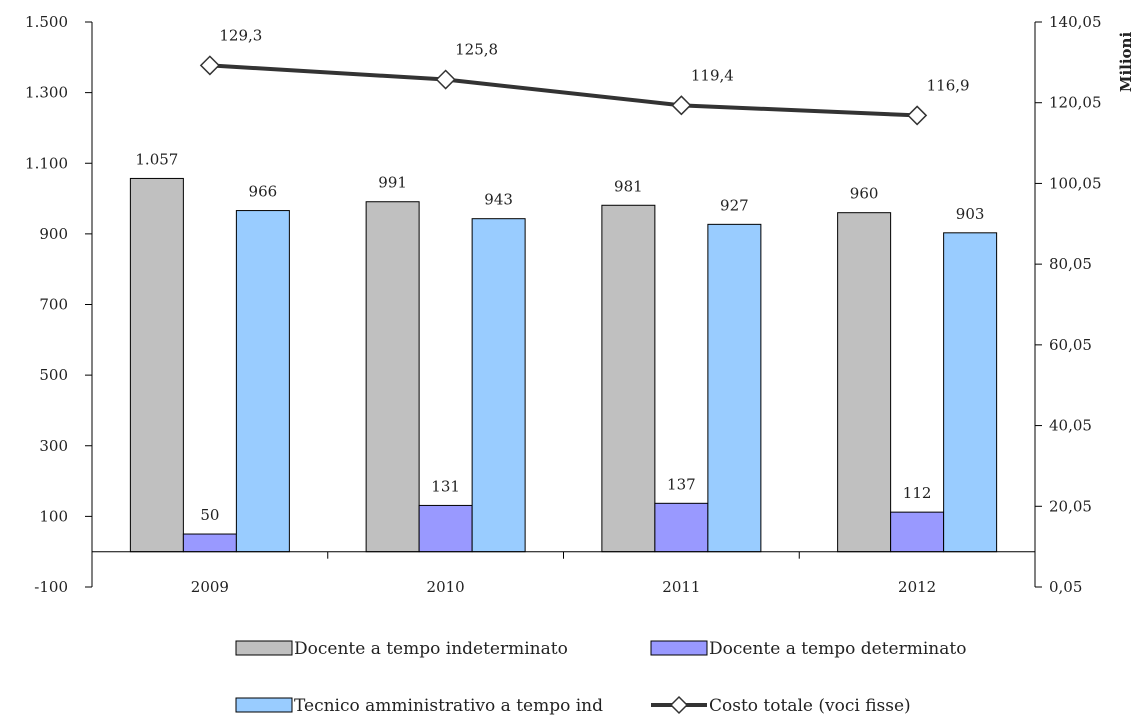  I want to click on right-axis-tick-label: 0,05, so click(1065, 587).